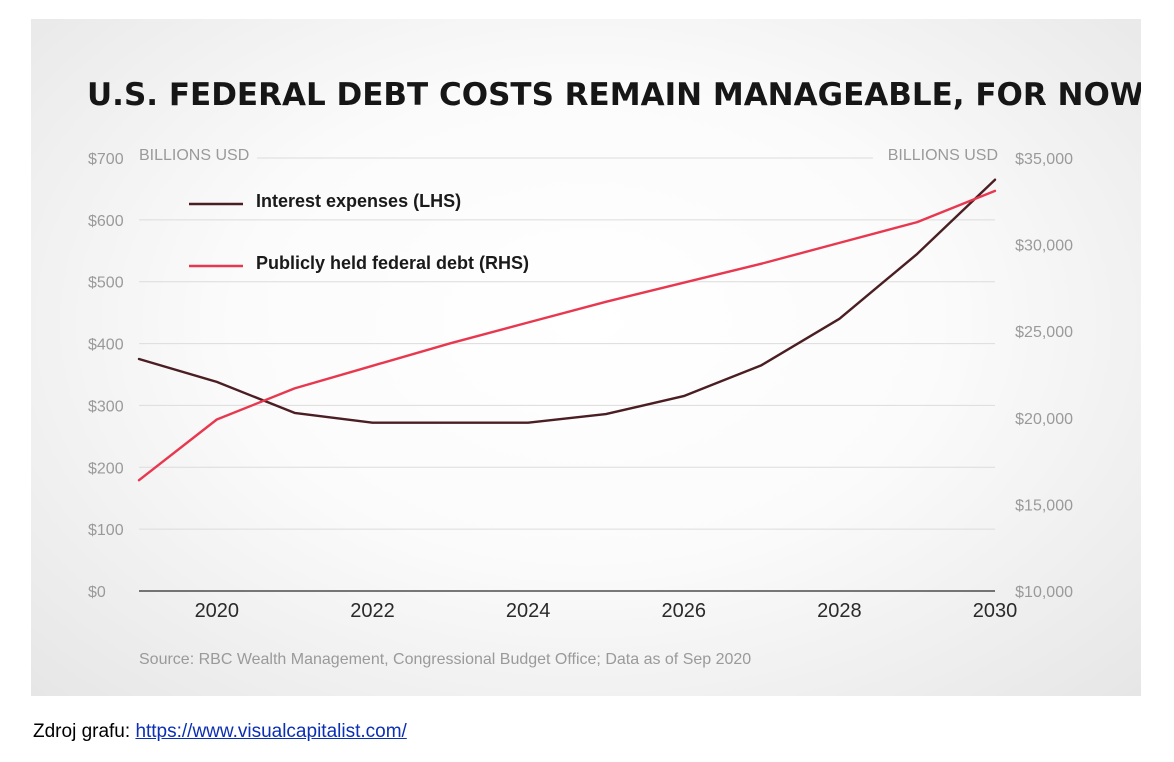 The height and width of the screenshot is (762, 1174). Describe the element at coordinates (528, 611) in the screenshot. I see `x-tick-label: 2024` at that location.